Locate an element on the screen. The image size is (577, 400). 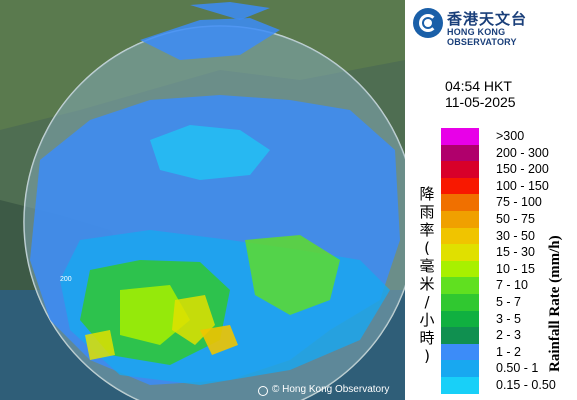
hko-logo-icon is located at coordinates (428, 23).